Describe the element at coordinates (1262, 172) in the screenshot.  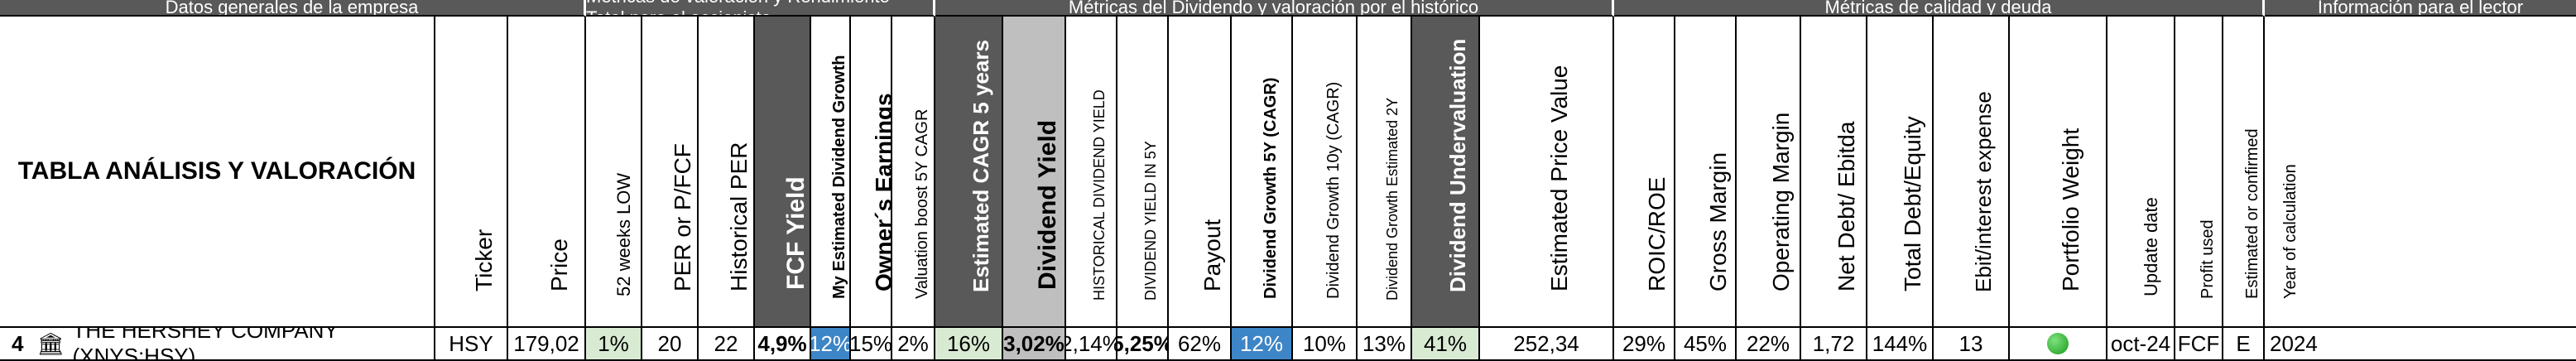
I see `col-header-div-growth-5y: Dividend Growth 5Y (CAGR)` at that location.